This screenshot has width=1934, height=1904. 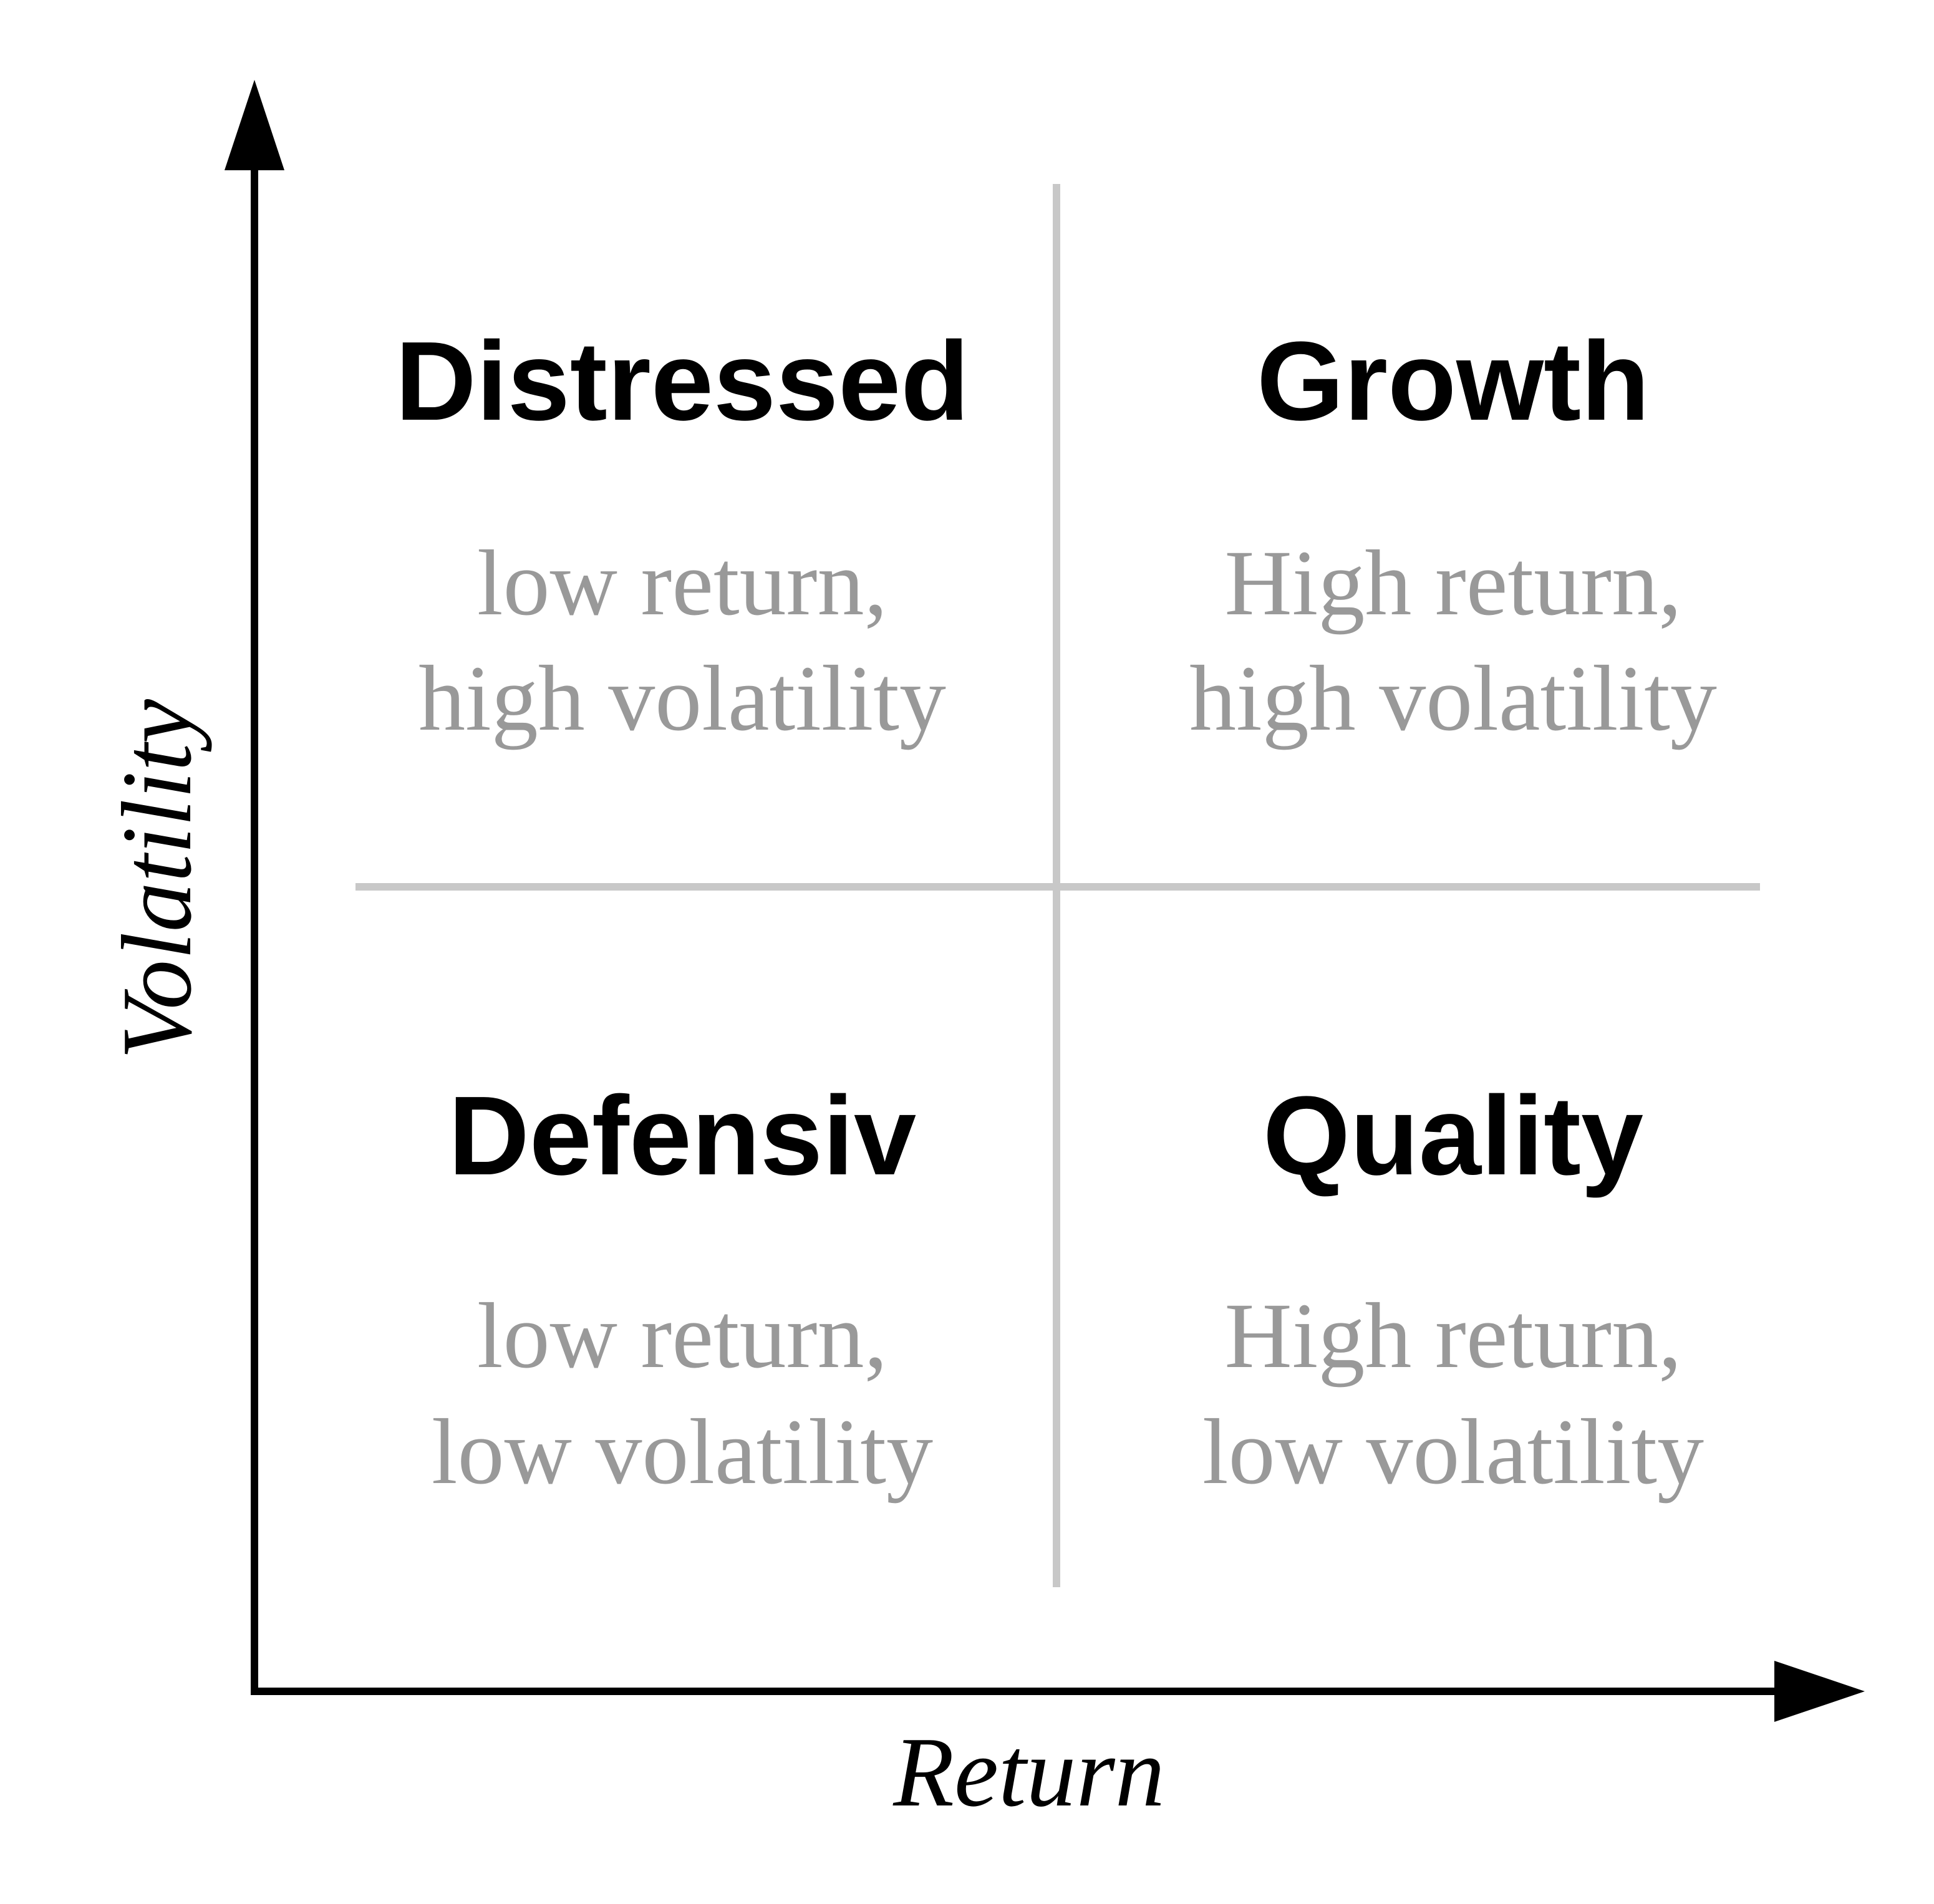 I want to click on quadrant-desc-bottom-left-line1: low return,, so click(x=682, y=1336).